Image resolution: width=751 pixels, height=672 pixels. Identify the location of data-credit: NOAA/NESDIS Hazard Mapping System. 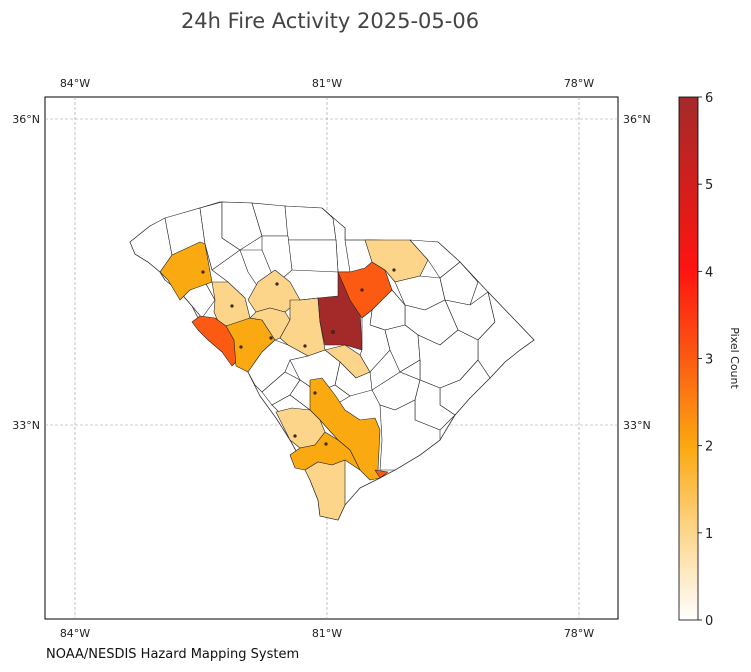
(173, 654).